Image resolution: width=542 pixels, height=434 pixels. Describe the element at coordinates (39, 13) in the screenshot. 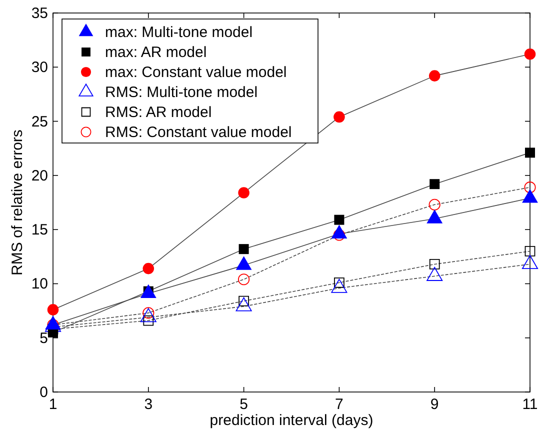

I see `y-tick-label: 35` at that location.